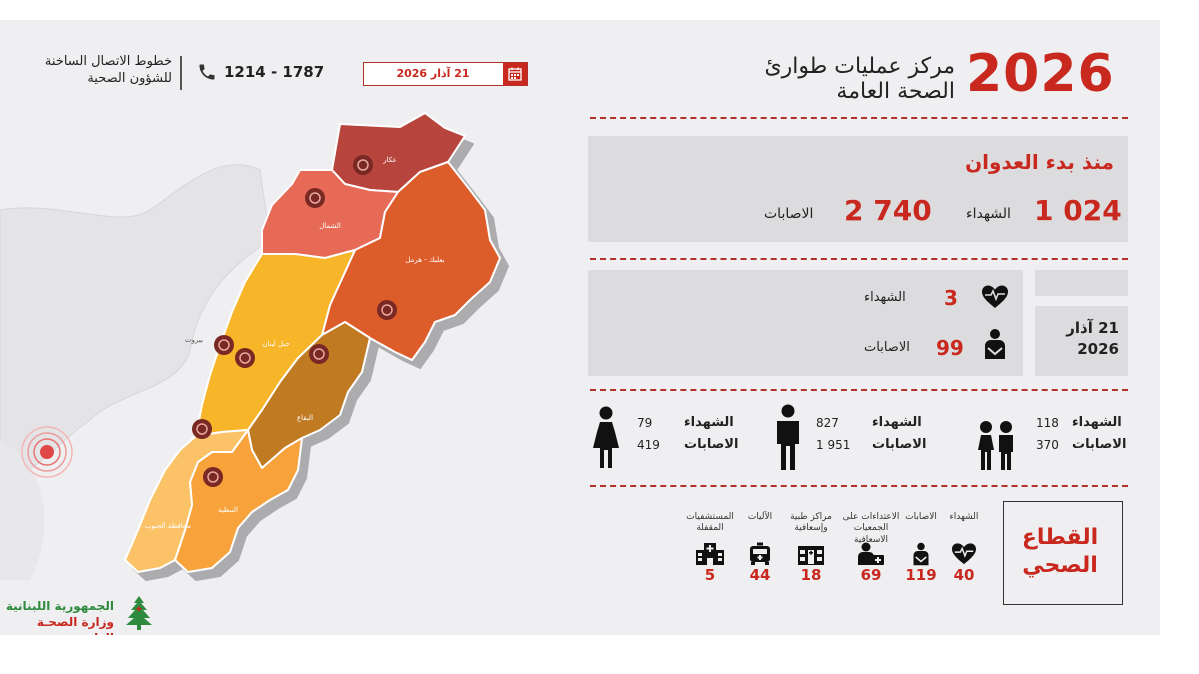  I want to click on region-south, so click(186, 501).